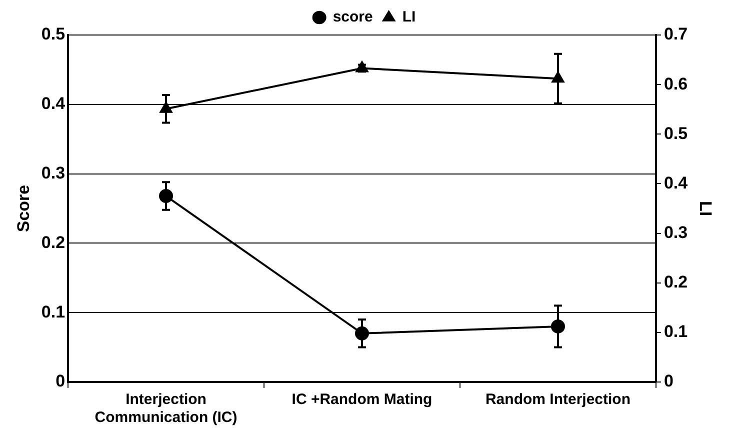  I want to click on y2-tick-label: 0.1, so click(676, 332).